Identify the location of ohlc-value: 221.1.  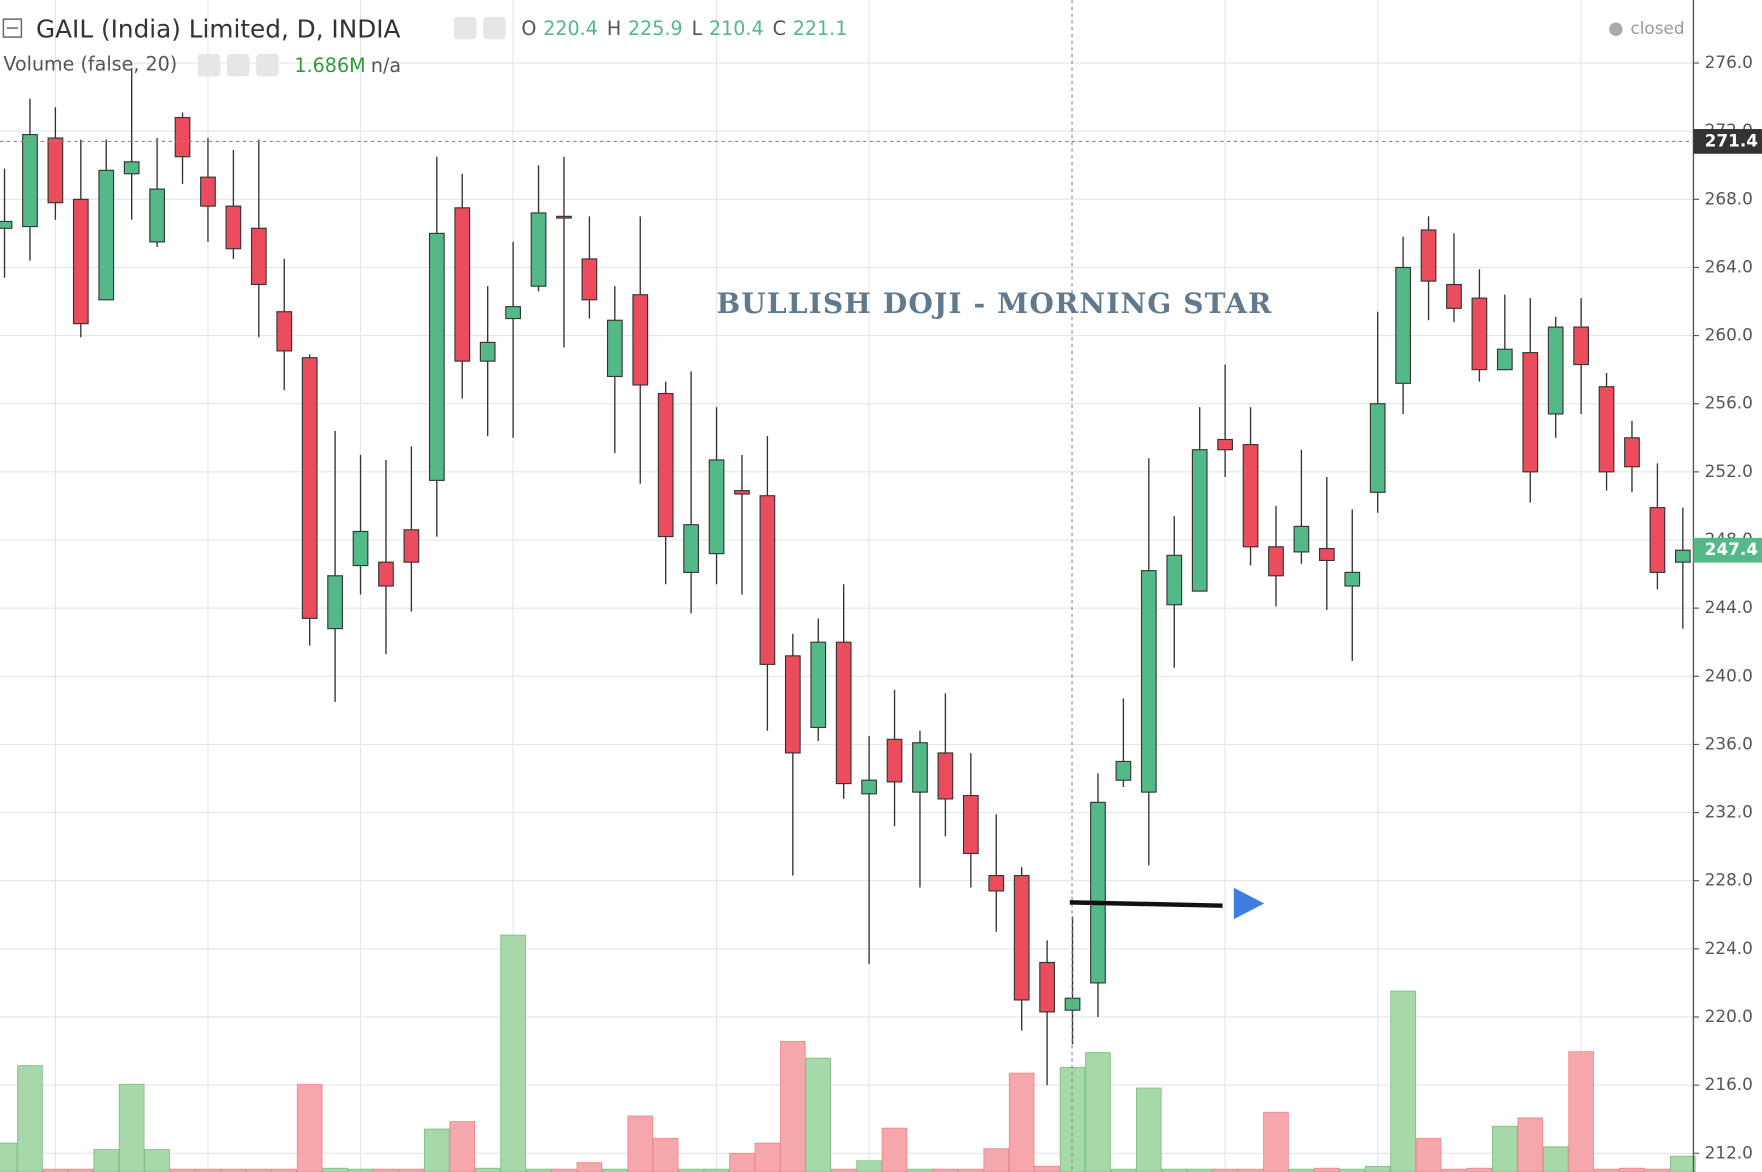
(820, 28).